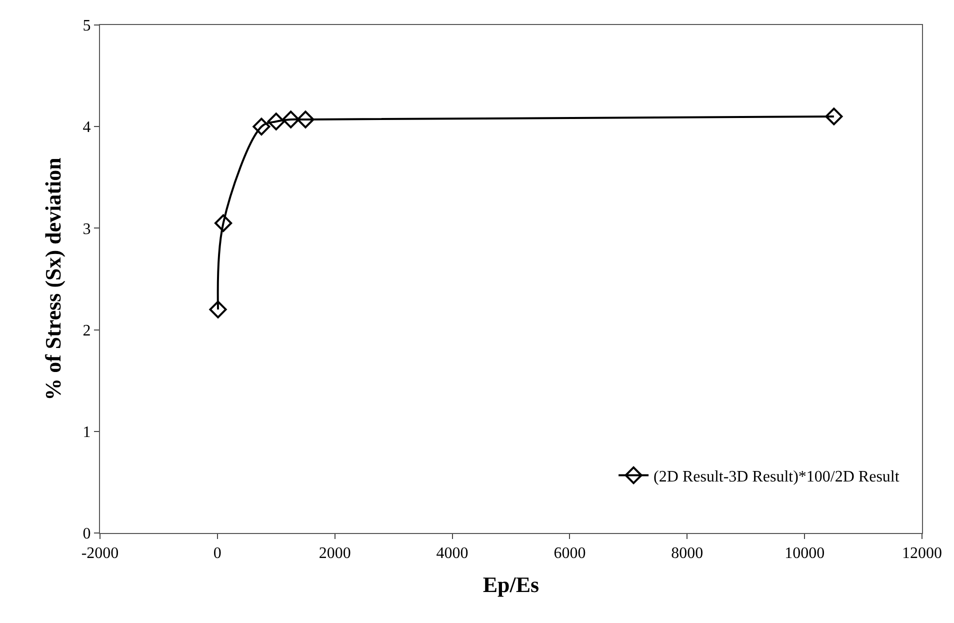  Describe the element at coordinates (86, 534) in the screenshot. I see `y-tick-label: 0` at that location.